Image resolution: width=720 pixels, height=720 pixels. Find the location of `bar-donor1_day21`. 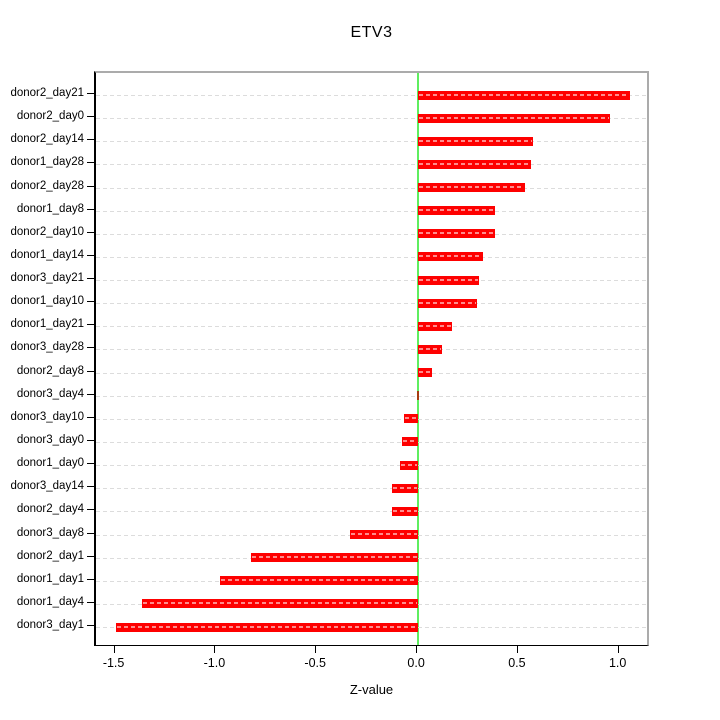

bar-donor1_day21 is located at coordinates (435, 326).